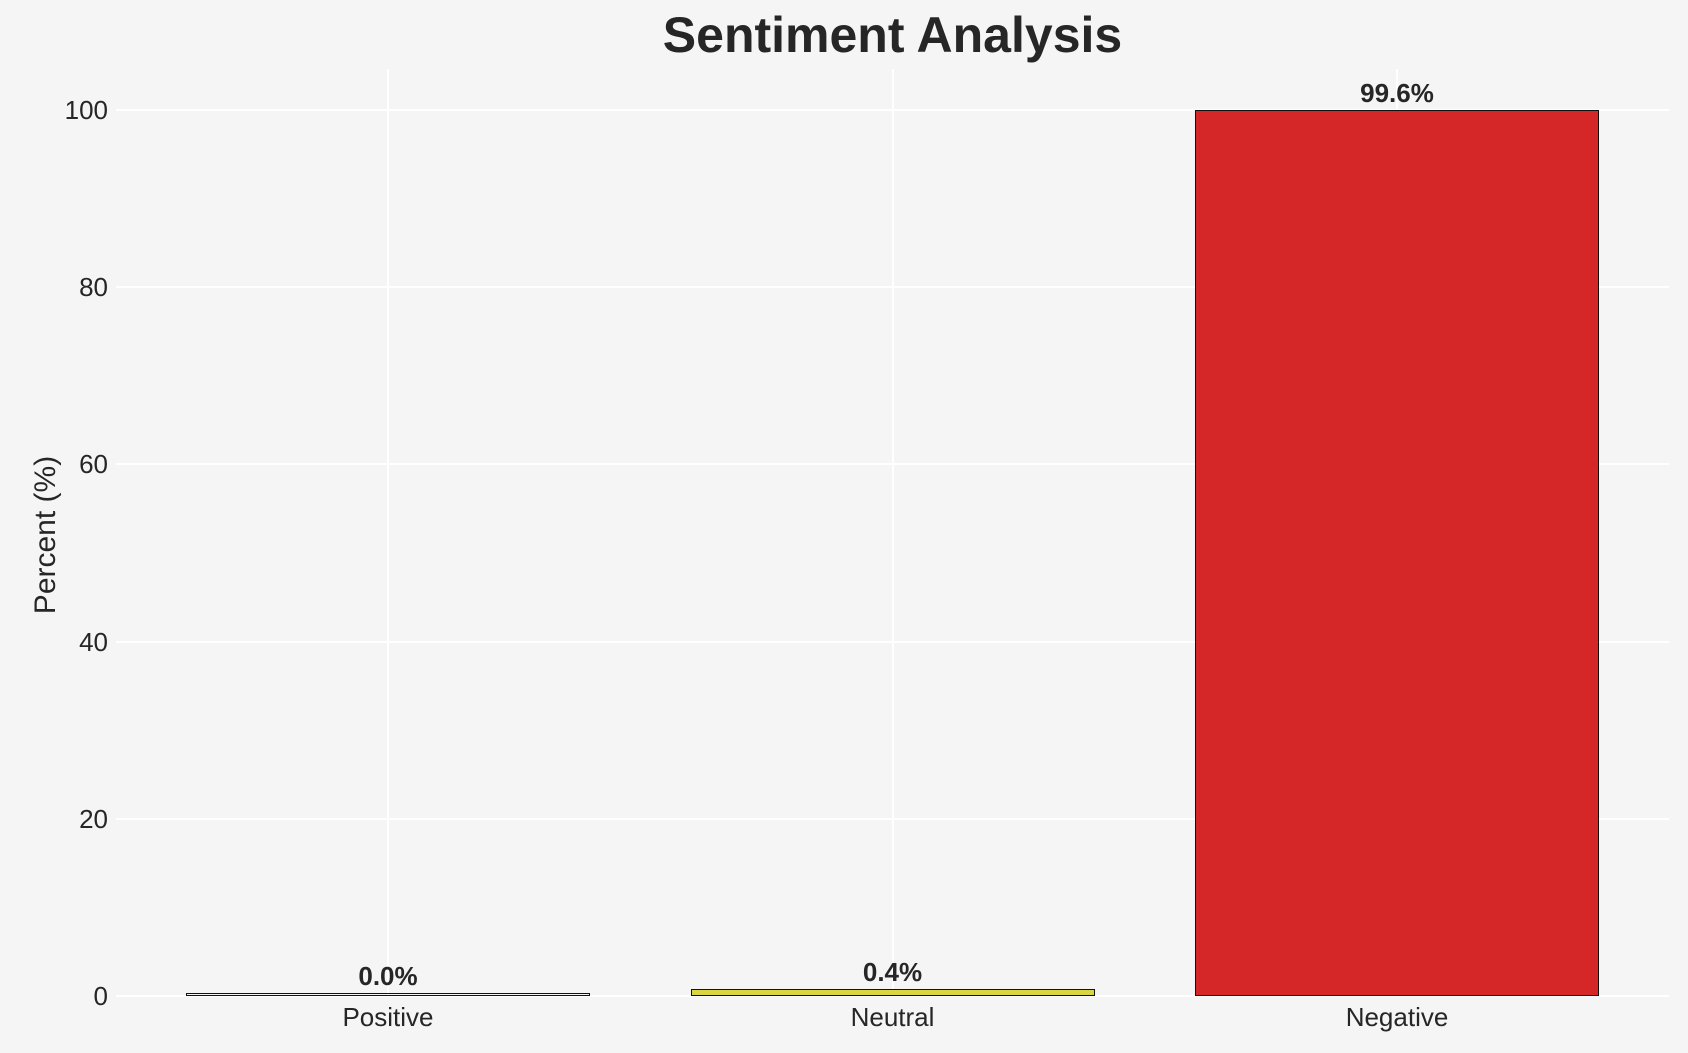 Image resolution: width=1688 pixels, height=1053 pixels. I want to click on bar-neutral, so click(892, 992).